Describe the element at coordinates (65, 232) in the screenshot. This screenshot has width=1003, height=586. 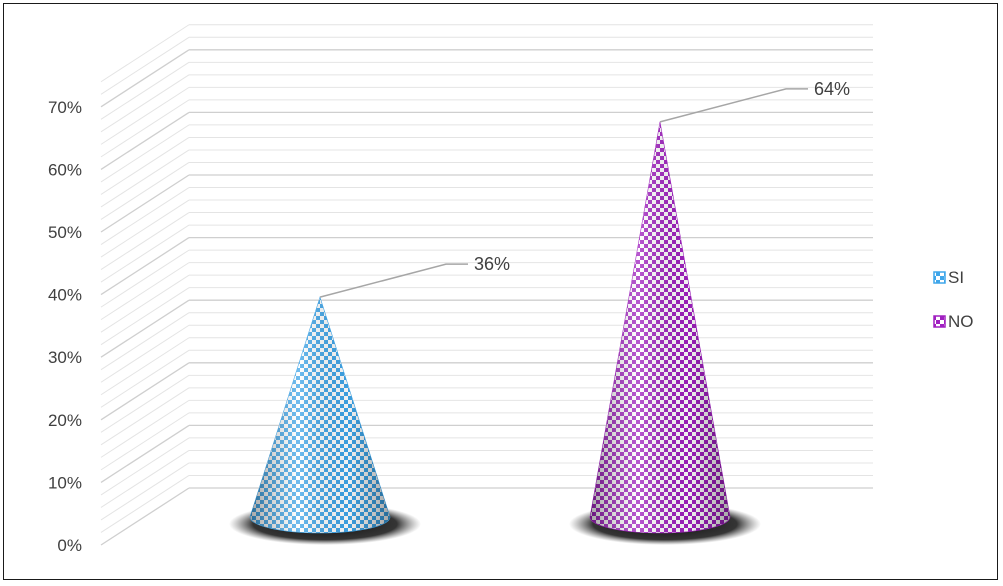
I see `y-tick-label: 50%` at that location.